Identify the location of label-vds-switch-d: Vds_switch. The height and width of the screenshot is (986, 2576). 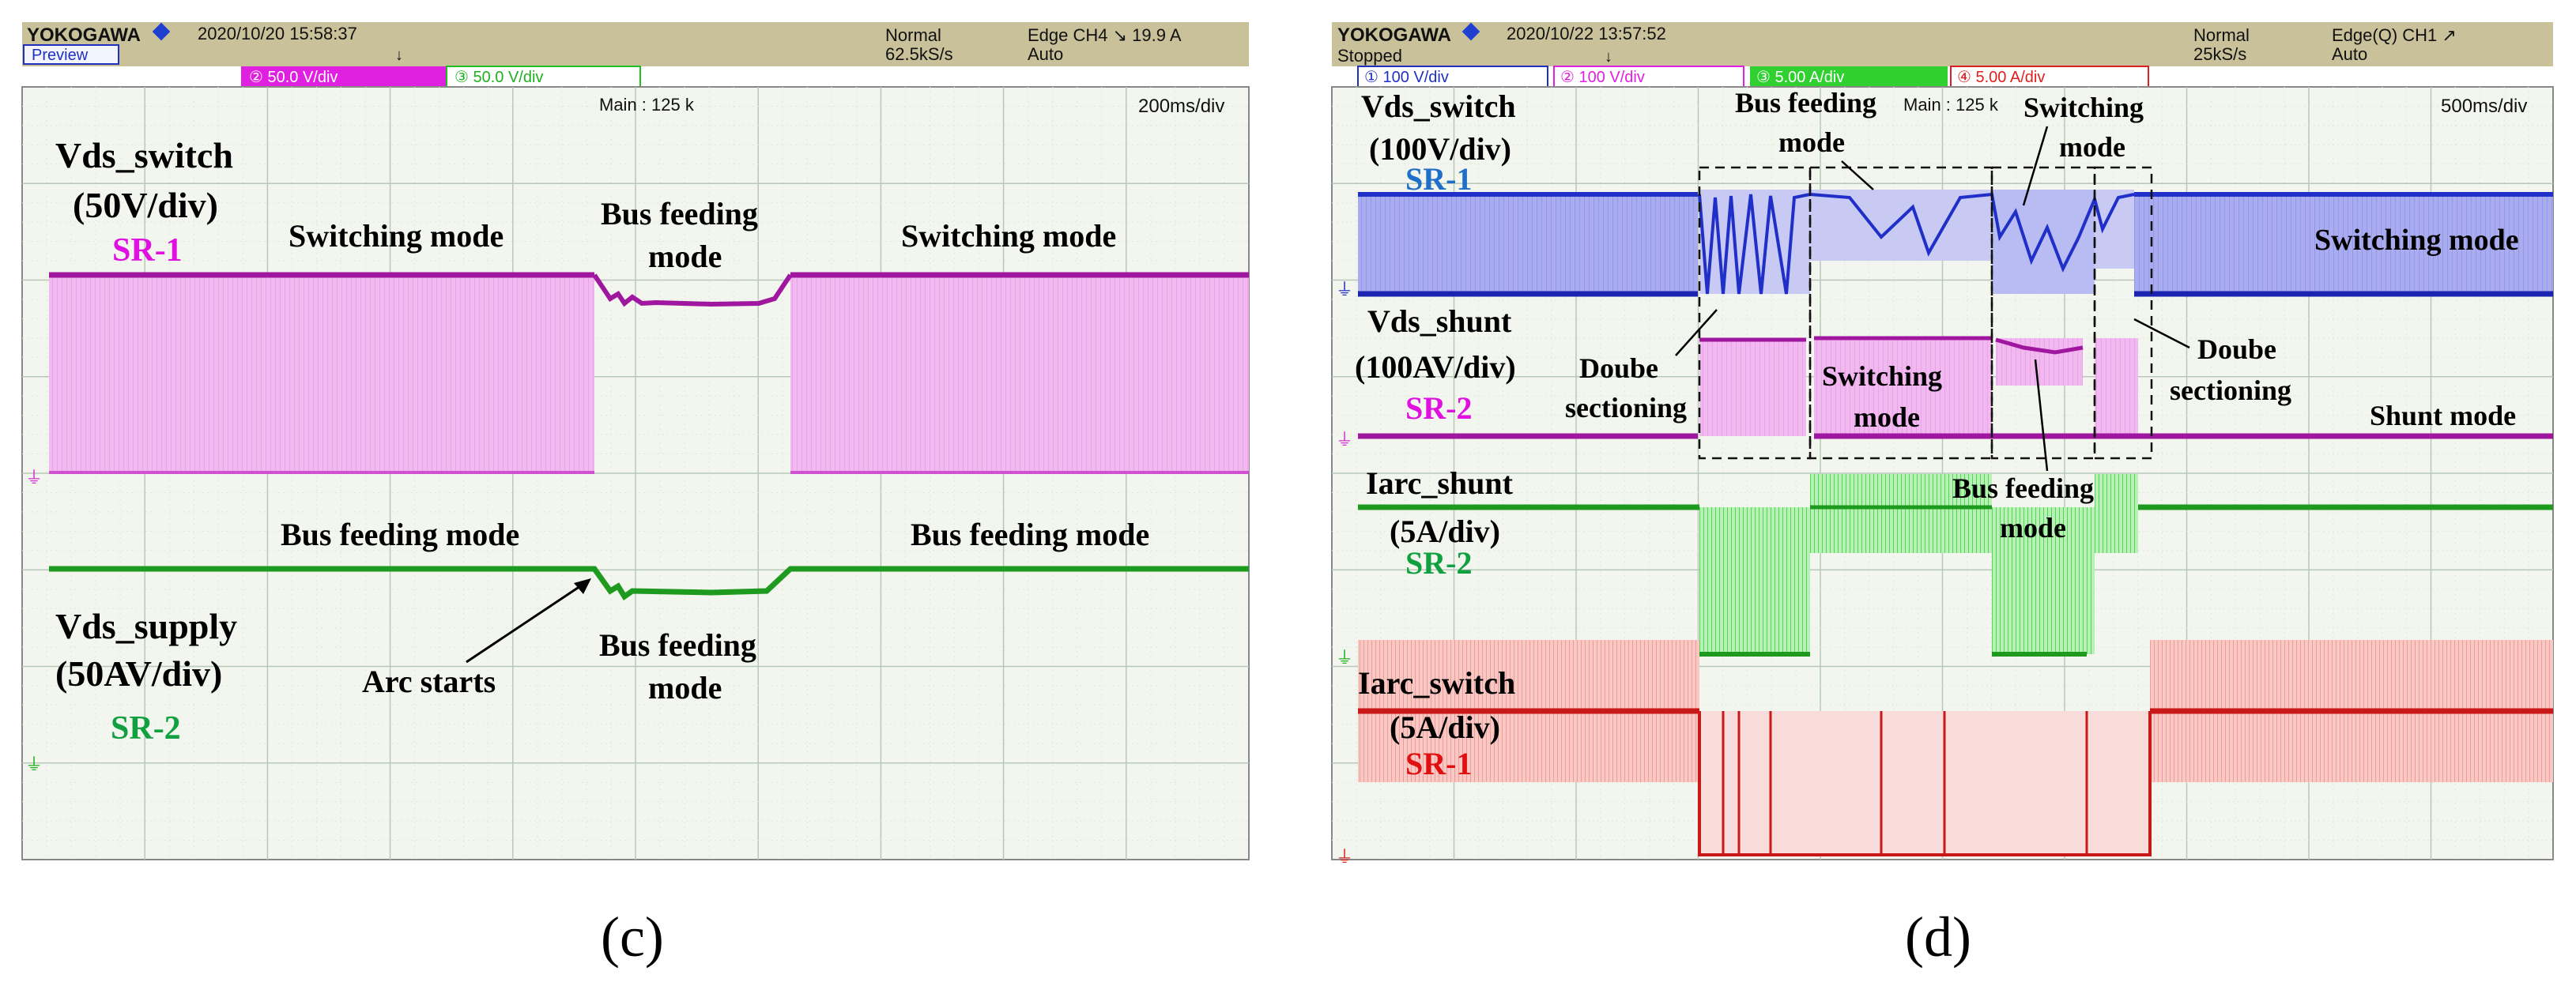
(1438, 106).